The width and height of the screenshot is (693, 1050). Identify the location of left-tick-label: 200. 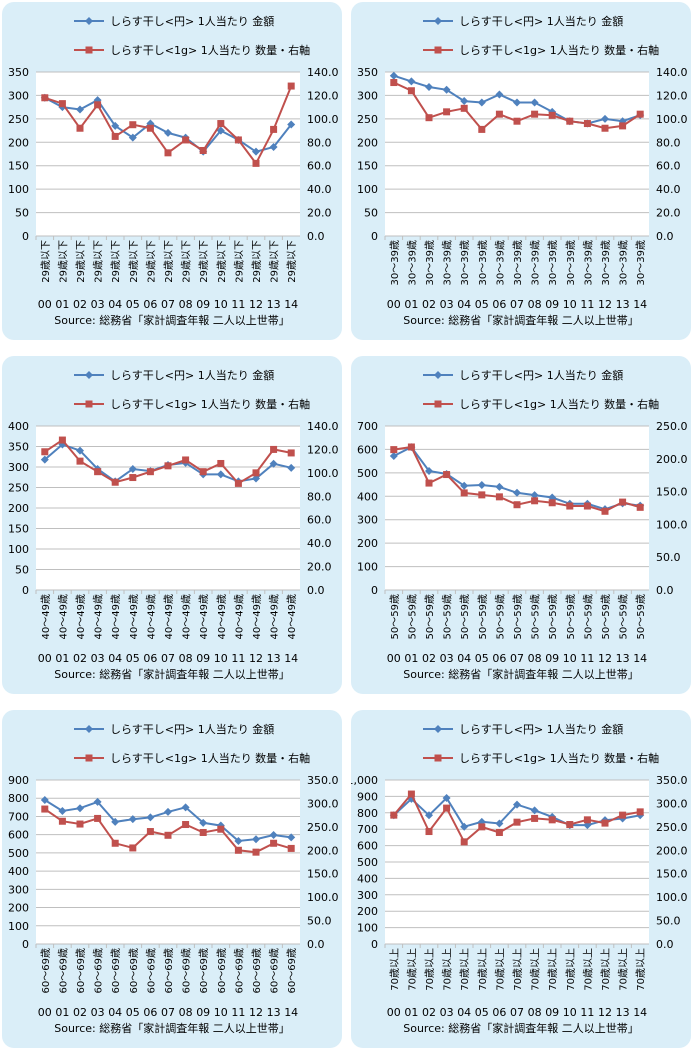
(367, 543).